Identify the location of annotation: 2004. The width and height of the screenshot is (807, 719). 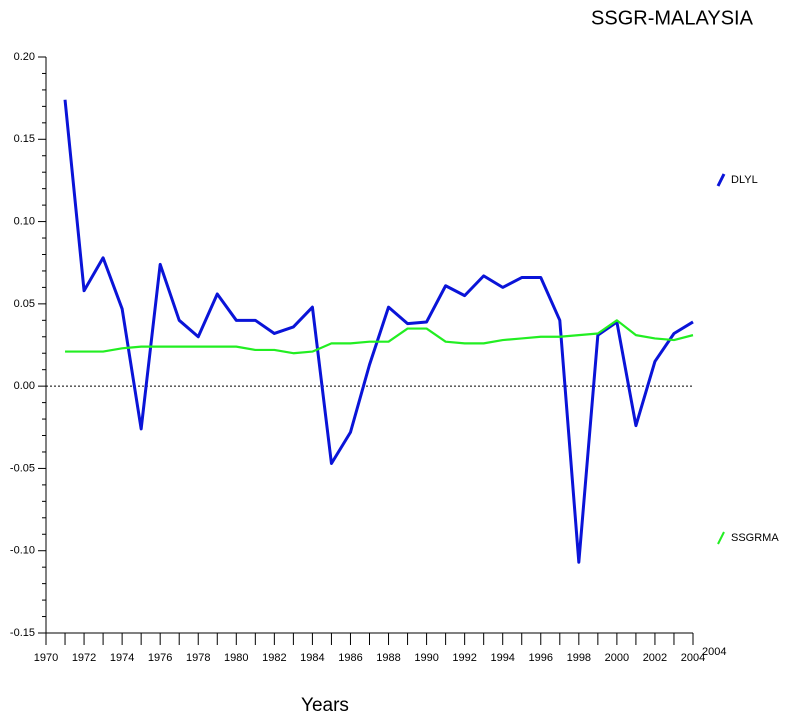
(714, 652).